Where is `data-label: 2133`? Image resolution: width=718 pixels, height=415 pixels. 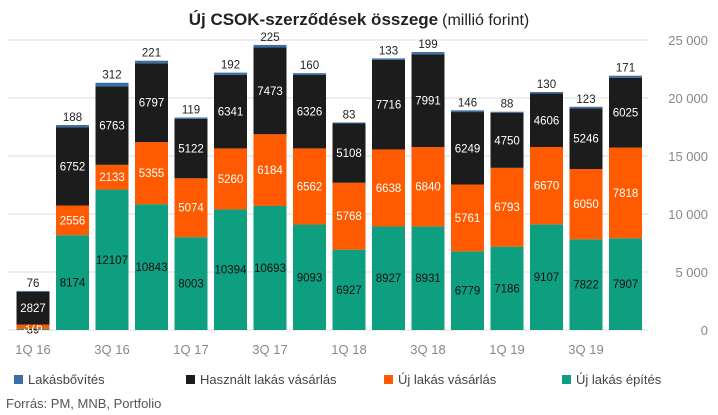
data-label: 2133 is located at coordinates (112, 178).